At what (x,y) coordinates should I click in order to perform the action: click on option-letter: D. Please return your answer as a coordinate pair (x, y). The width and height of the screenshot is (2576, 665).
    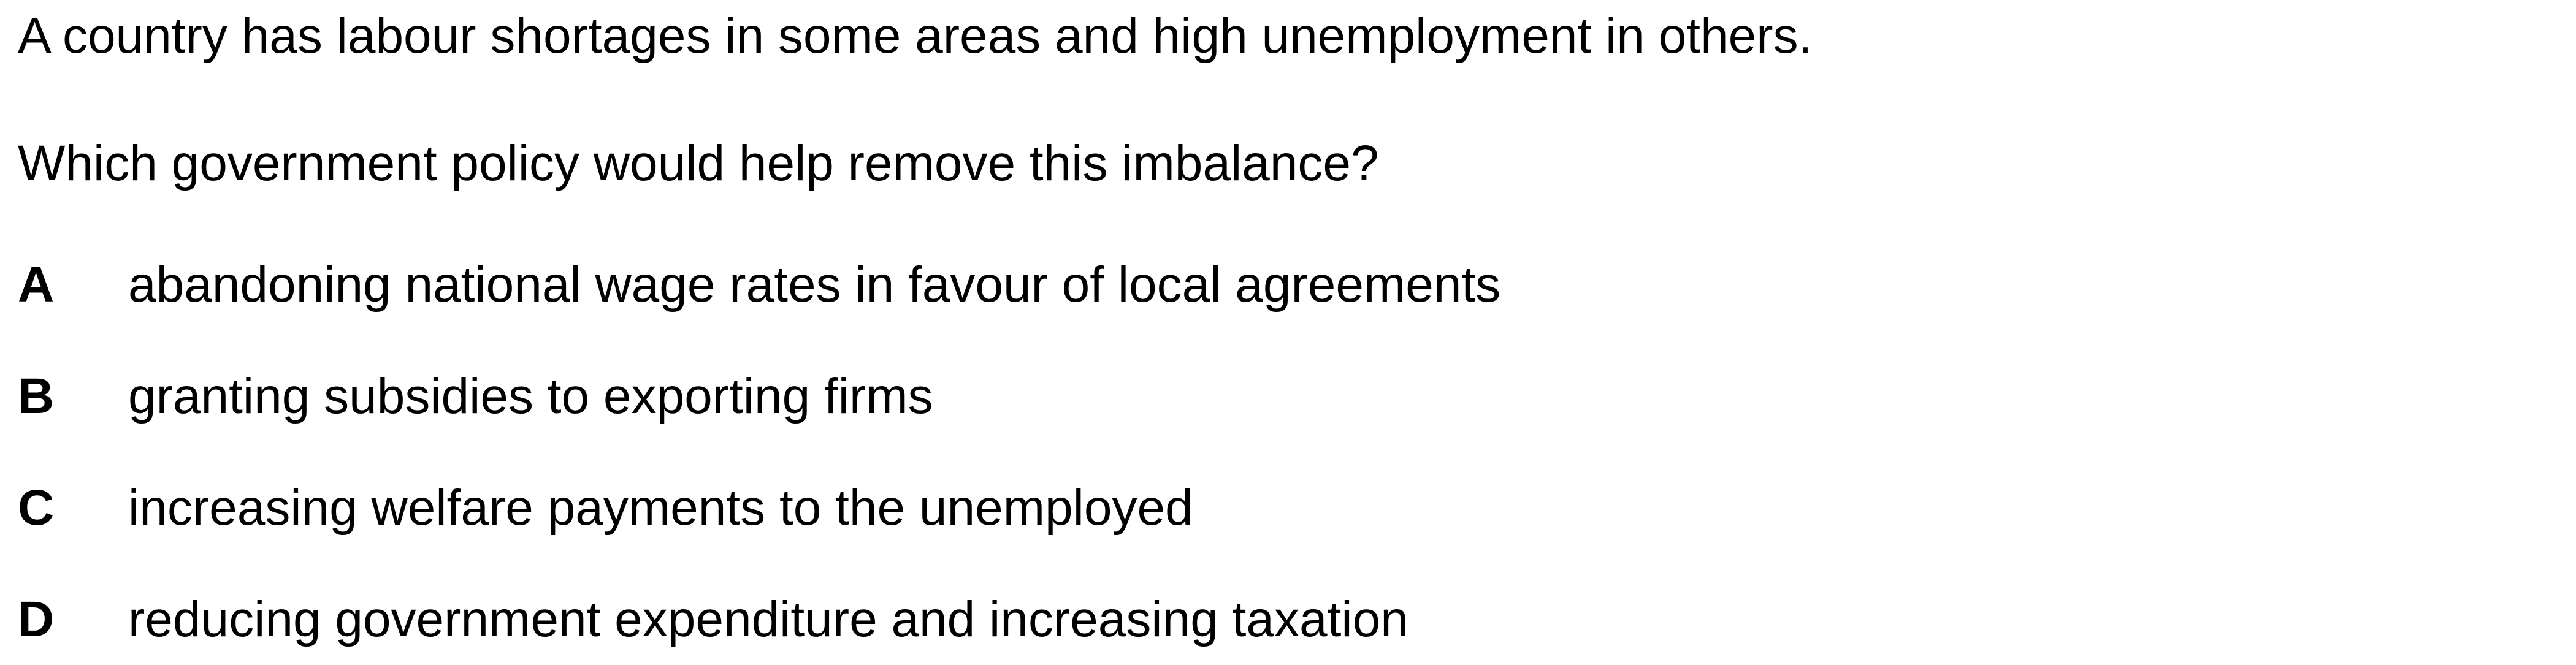
    Looking at the image, I should click on (36, 619).